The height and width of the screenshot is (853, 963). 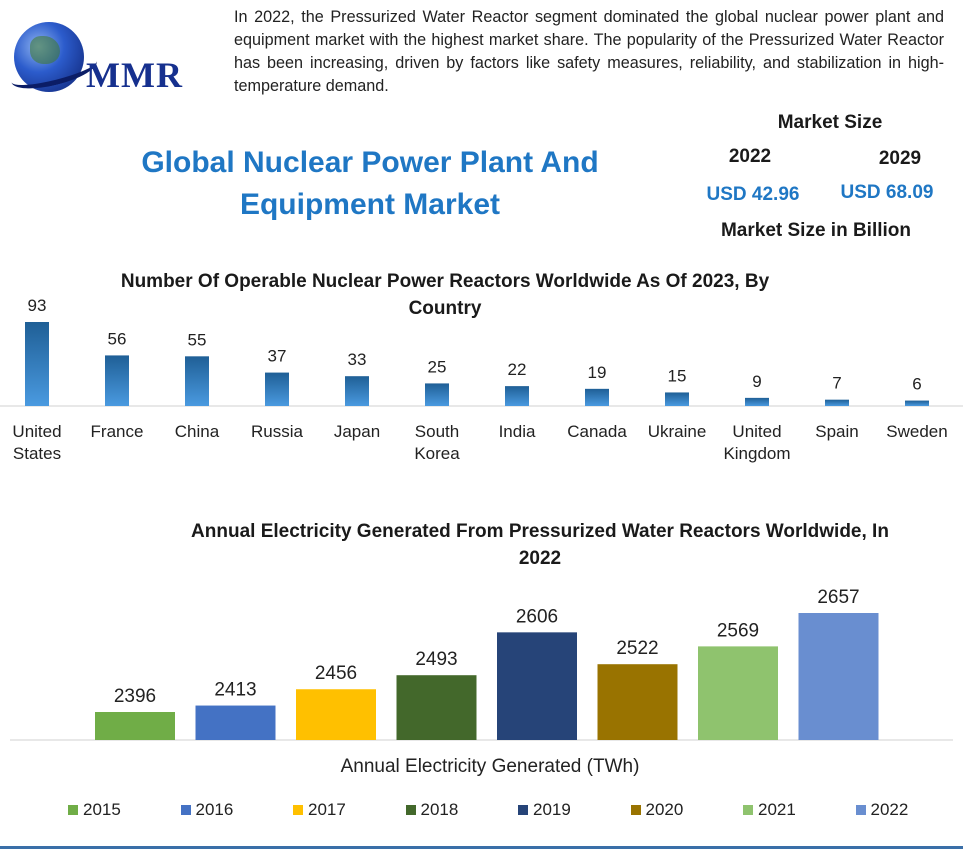 What do you see at coordinates (277, 431) in the screenshot?
I see `x-tick-label: Russia` at bounding box center [277, 431].